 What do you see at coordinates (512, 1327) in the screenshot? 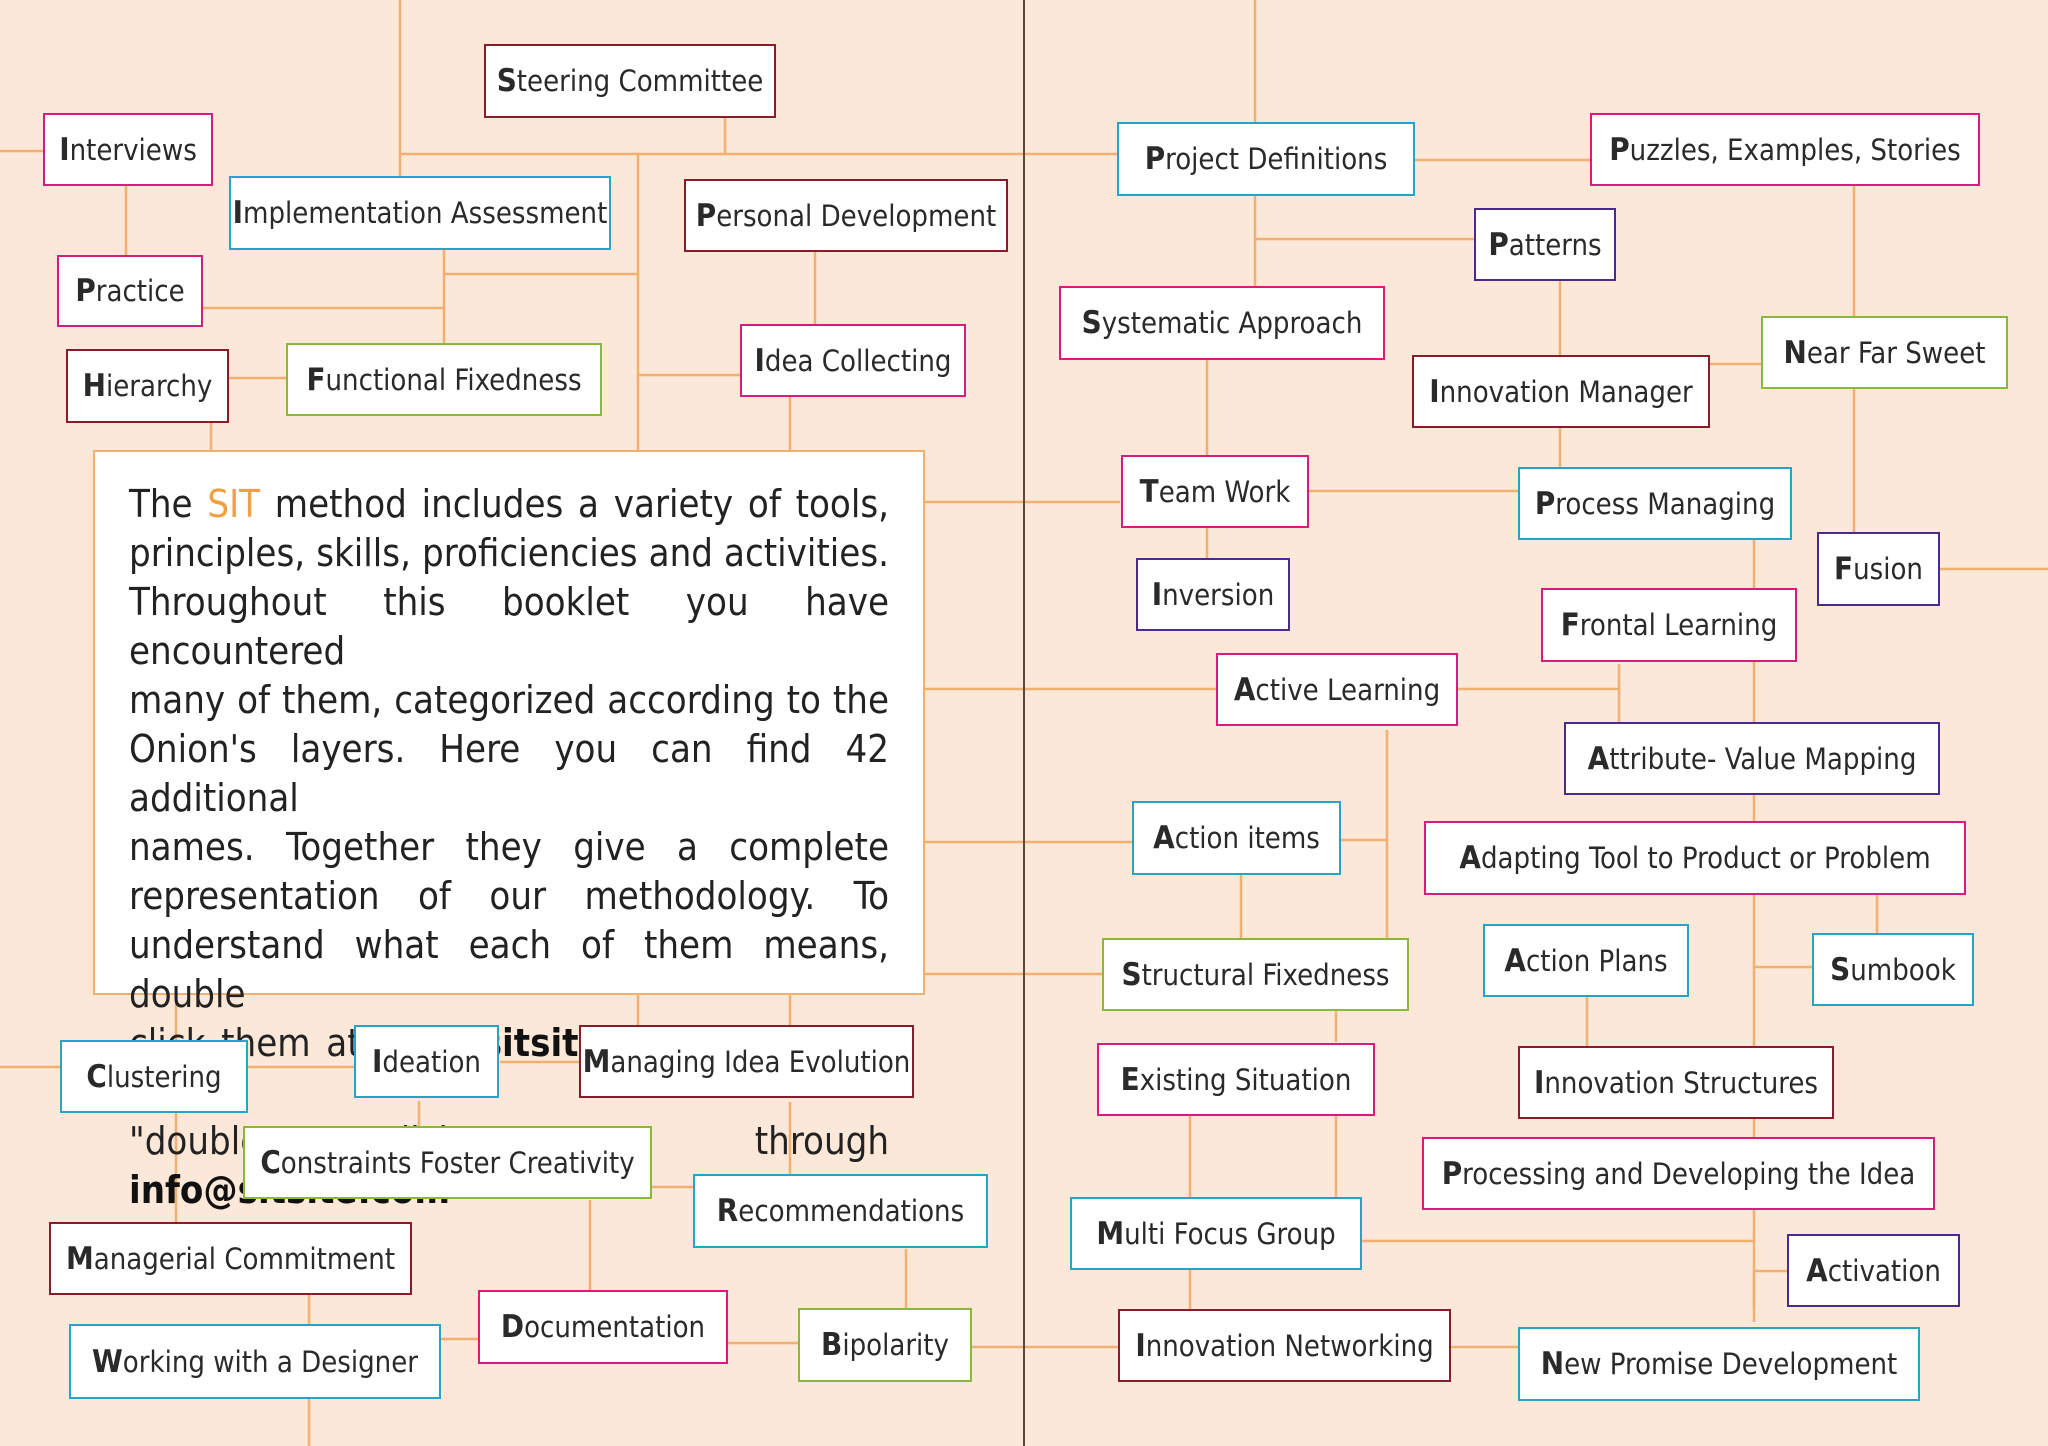
I see `node-label-initial: D` at bounding box center [512, 1327].